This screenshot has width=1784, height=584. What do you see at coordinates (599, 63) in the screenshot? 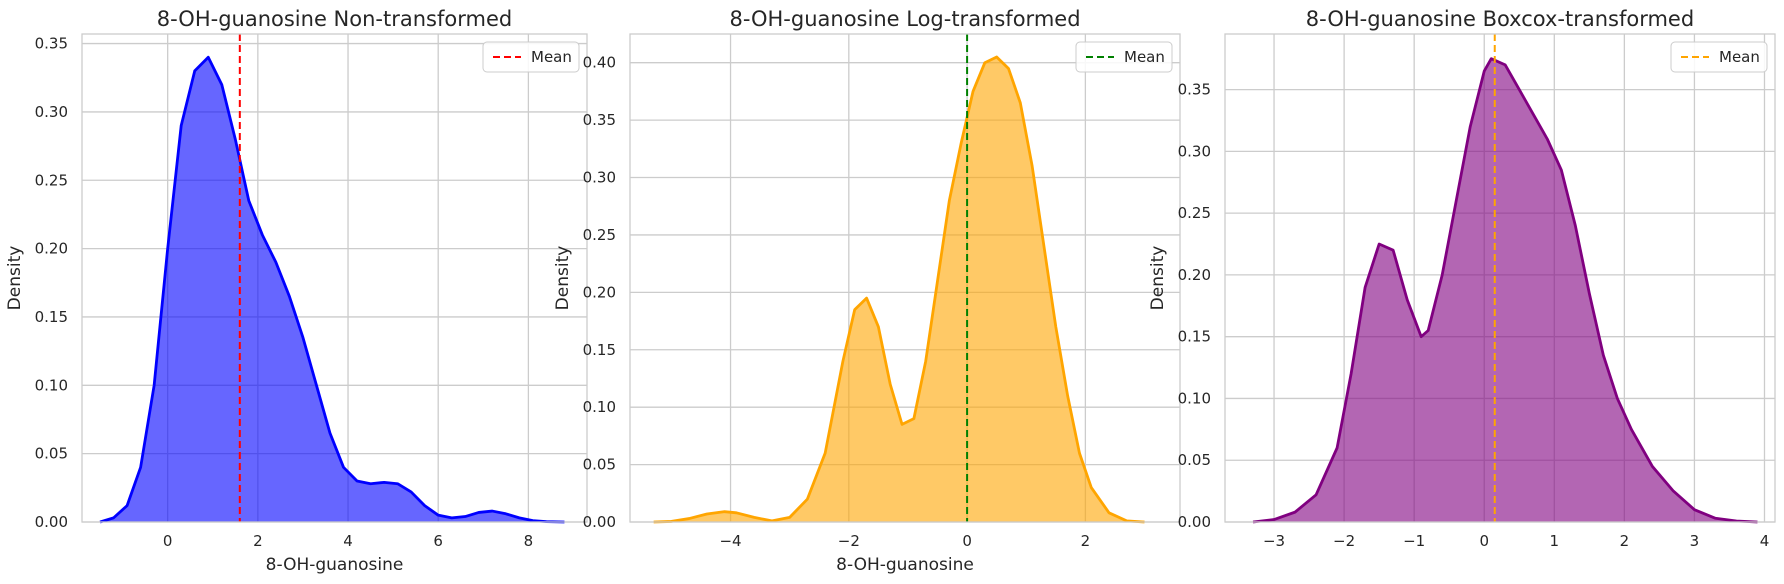
I see `y-tick-label: 0.40` at bounding box center [599, 63].